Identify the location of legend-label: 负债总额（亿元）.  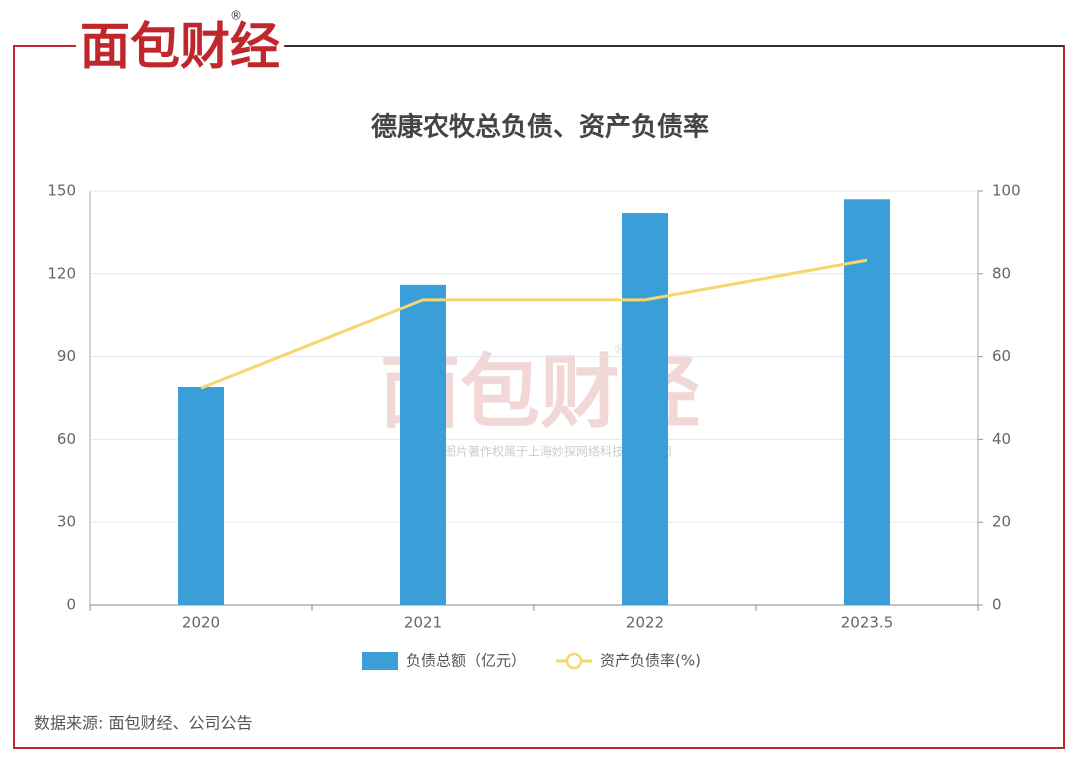
(466, 661).